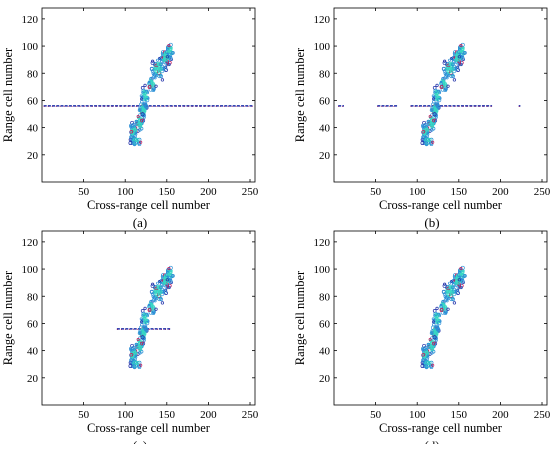  Describe the element at coordinates (33, 379) in the screenshot. I see `y-tick-label: 20` at that location.